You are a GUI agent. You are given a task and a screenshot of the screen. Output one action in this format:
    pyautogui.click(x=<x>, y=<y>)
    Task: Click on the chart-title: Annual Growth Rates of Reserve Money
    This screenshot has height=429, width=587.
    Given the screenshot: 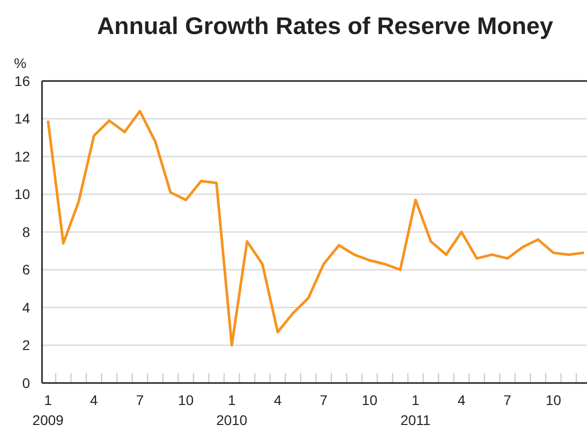 What is the action you would take?
    pyautogui.click(x=325, y=26)
    